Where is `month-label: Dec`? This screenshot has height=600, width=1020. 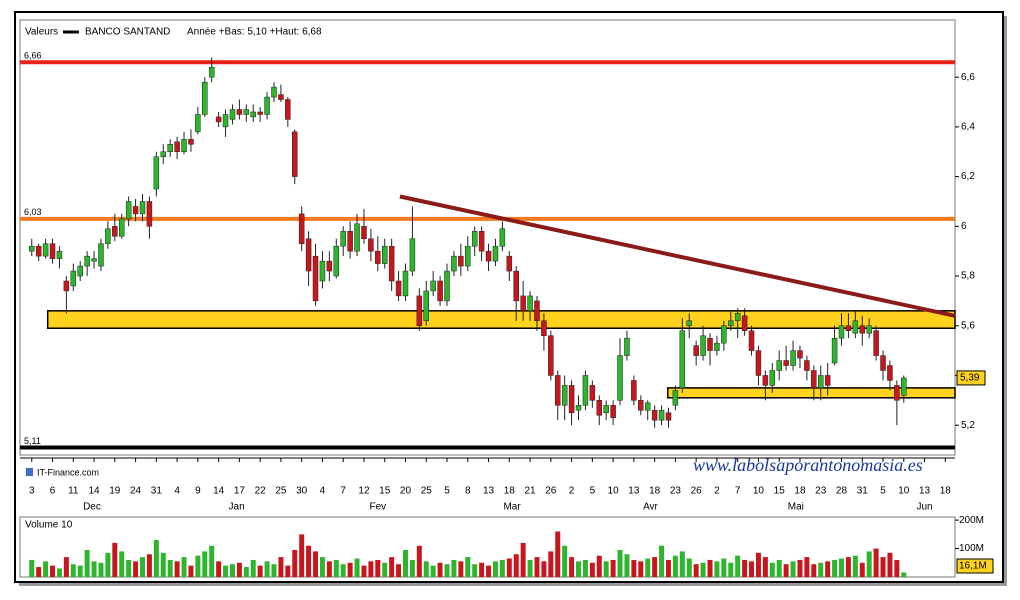
month-label: Dec is located at coordinates (92, 507).